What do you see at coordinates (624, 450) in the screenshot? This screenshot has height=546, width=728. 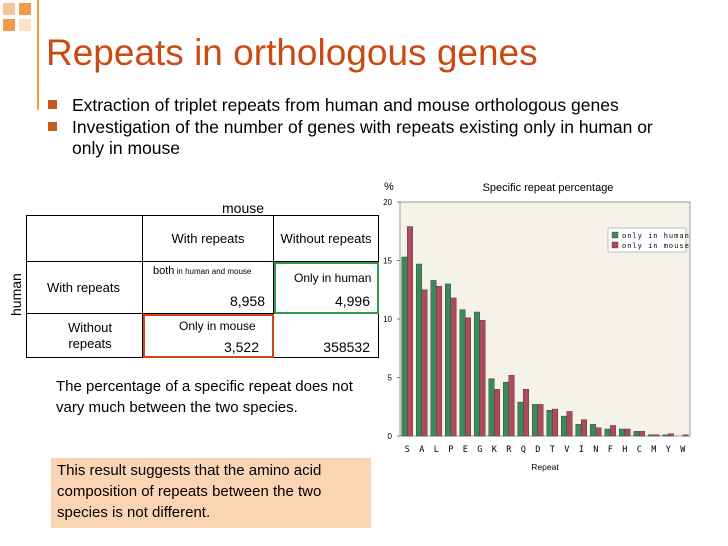 I see `x-tick-label: H` at bounding box center [624, 450].